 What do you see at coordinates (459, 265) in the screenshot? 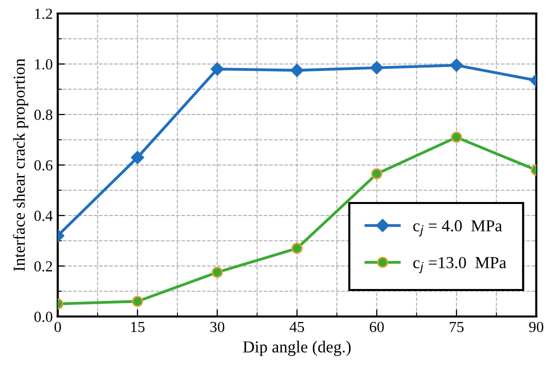
I see `legend-label: c$_{j}$ =13.0 MPa` at bounding box center [459, 265].